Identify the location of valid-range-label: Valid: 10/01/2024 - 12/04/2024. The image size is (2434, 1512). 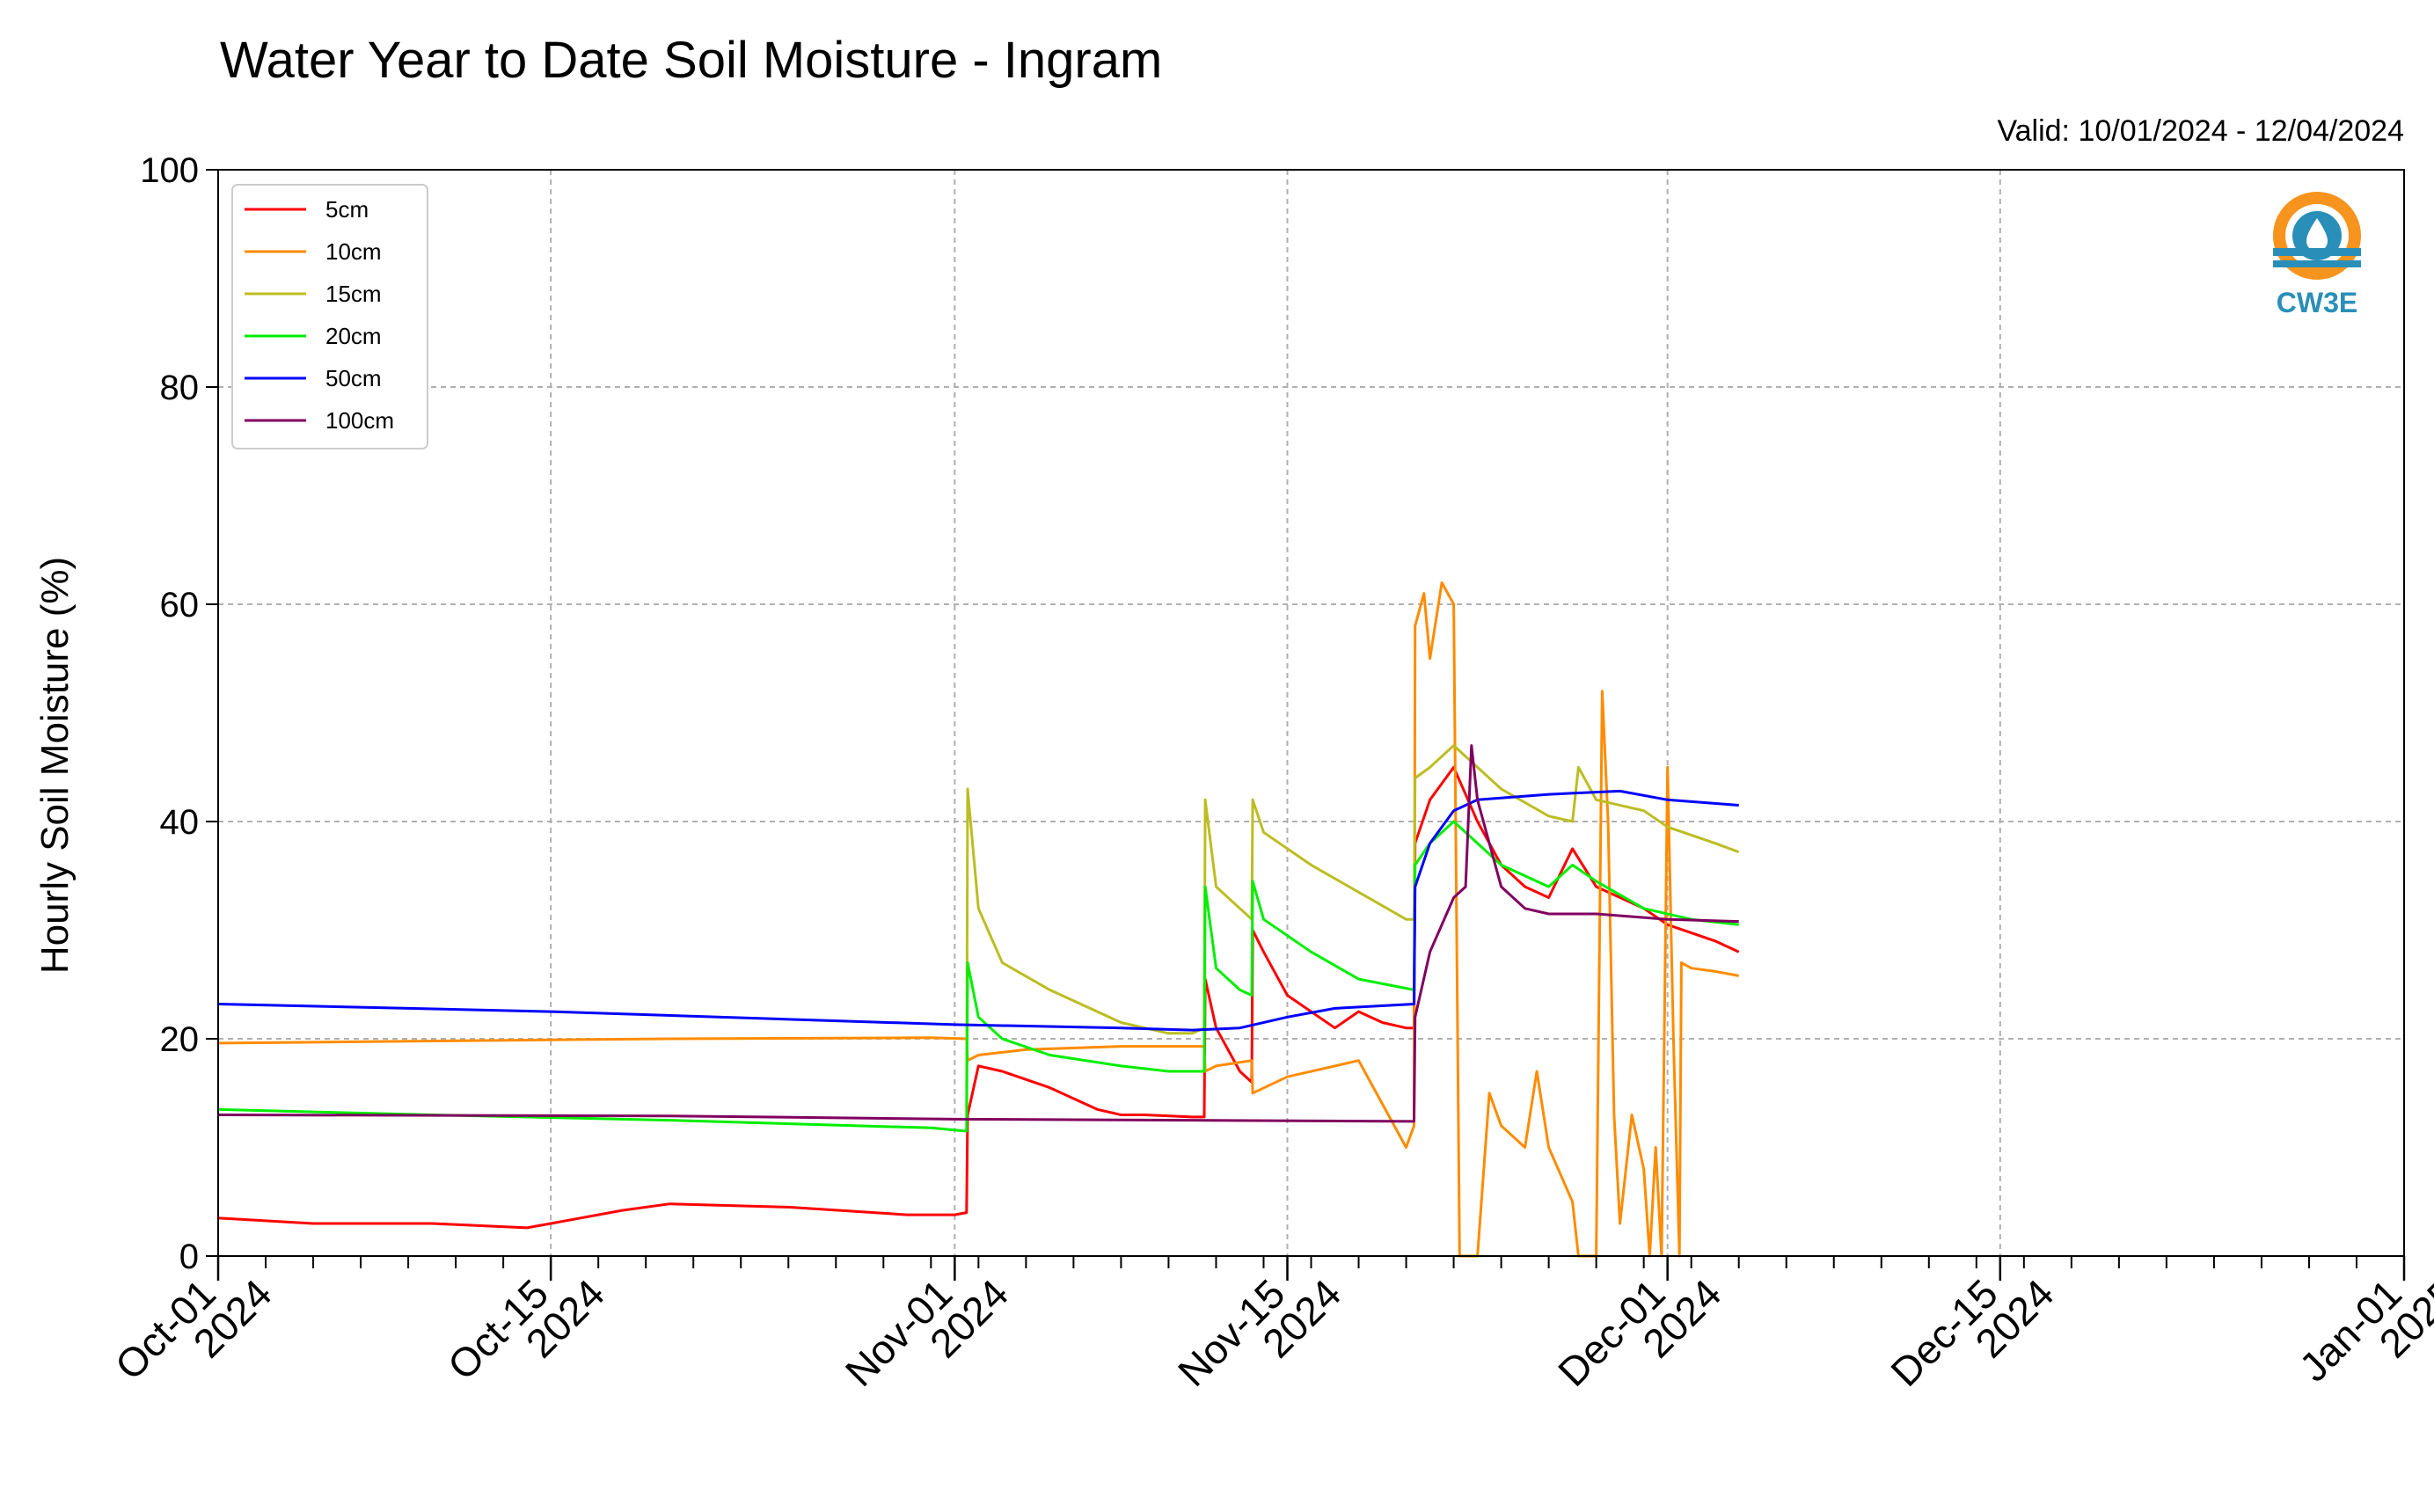
(2200, 131).